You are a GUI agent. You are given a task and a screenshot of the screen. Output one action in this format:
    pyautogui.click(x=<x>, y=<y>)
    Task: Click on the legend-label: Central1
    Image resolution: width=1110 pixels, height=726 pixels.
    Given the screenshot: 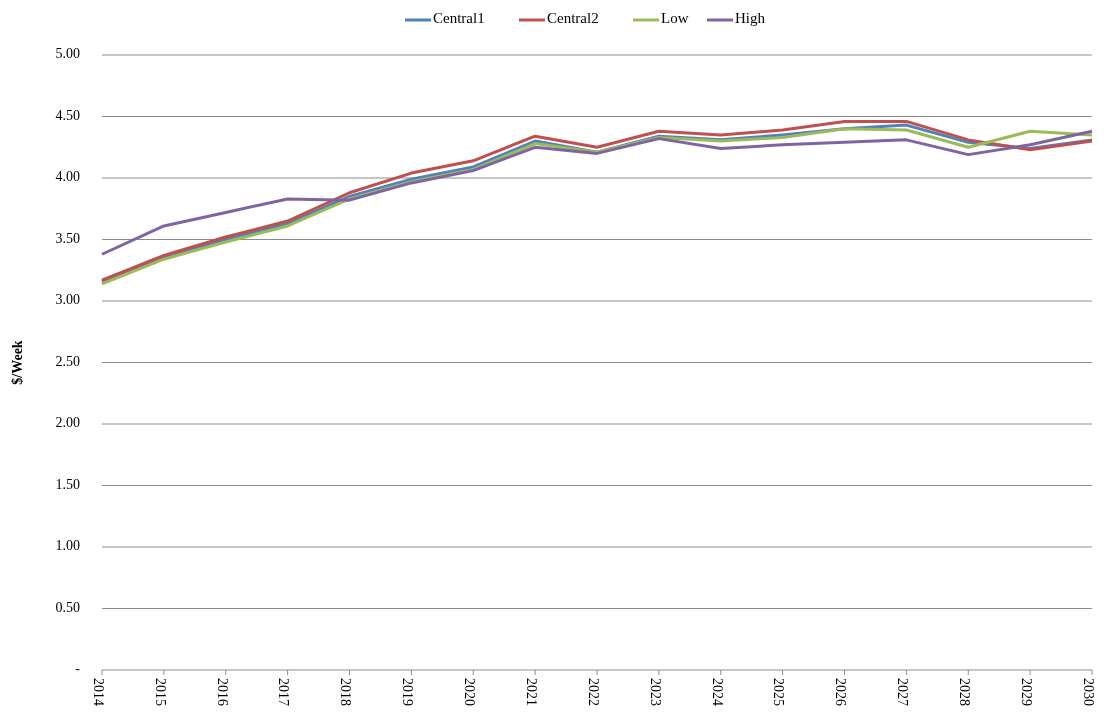 What is the action you would take?
    pyautogui.click(x=459, y=18)
    